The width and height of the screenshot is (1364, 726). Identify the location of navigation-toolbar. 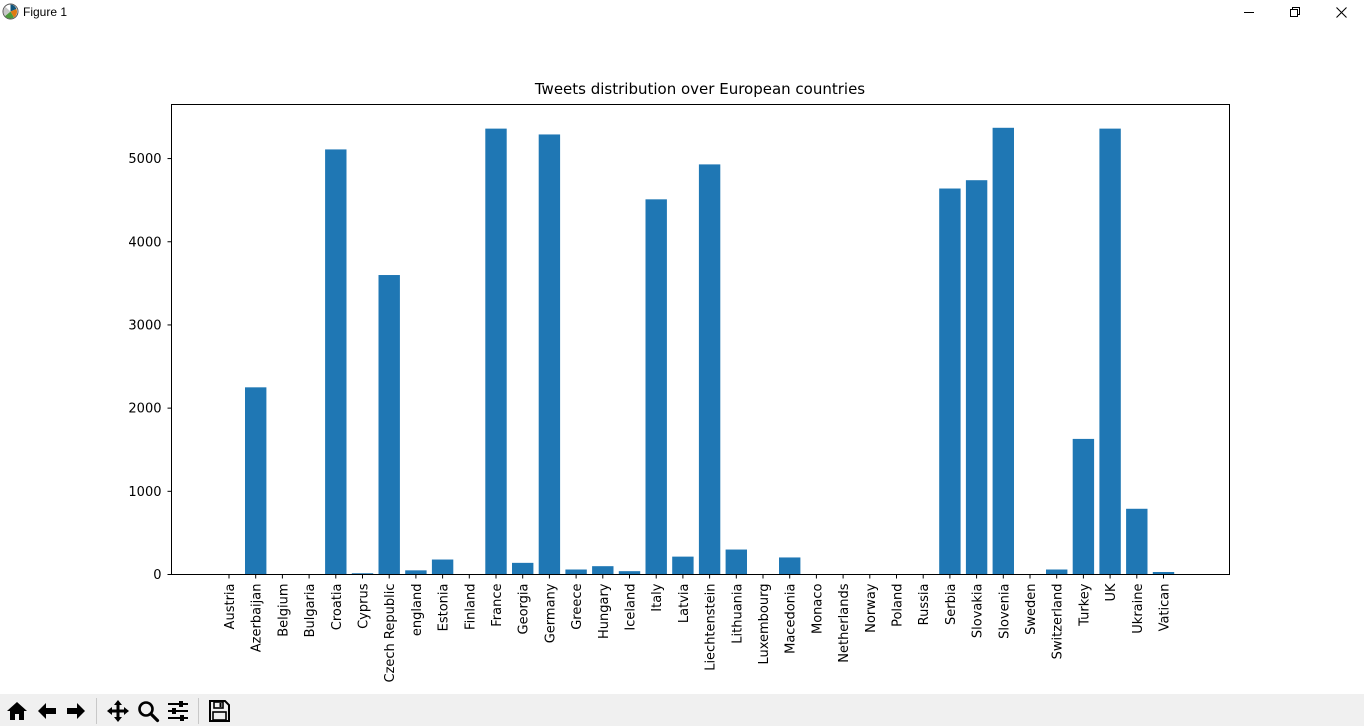
(682, 710).